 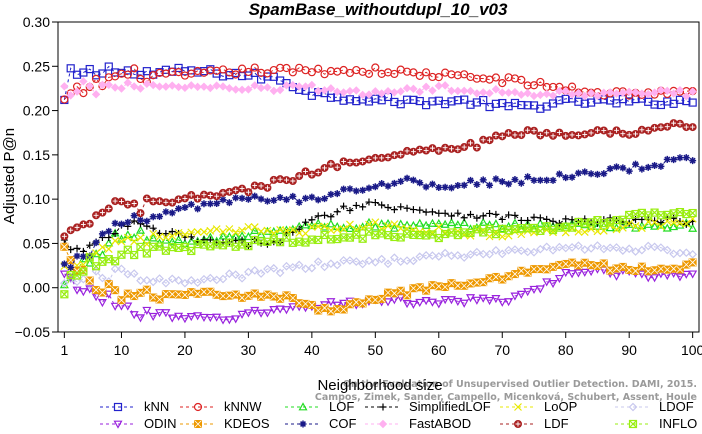 I want to click on x-tick-label: 70, so click(x=502, y=350).